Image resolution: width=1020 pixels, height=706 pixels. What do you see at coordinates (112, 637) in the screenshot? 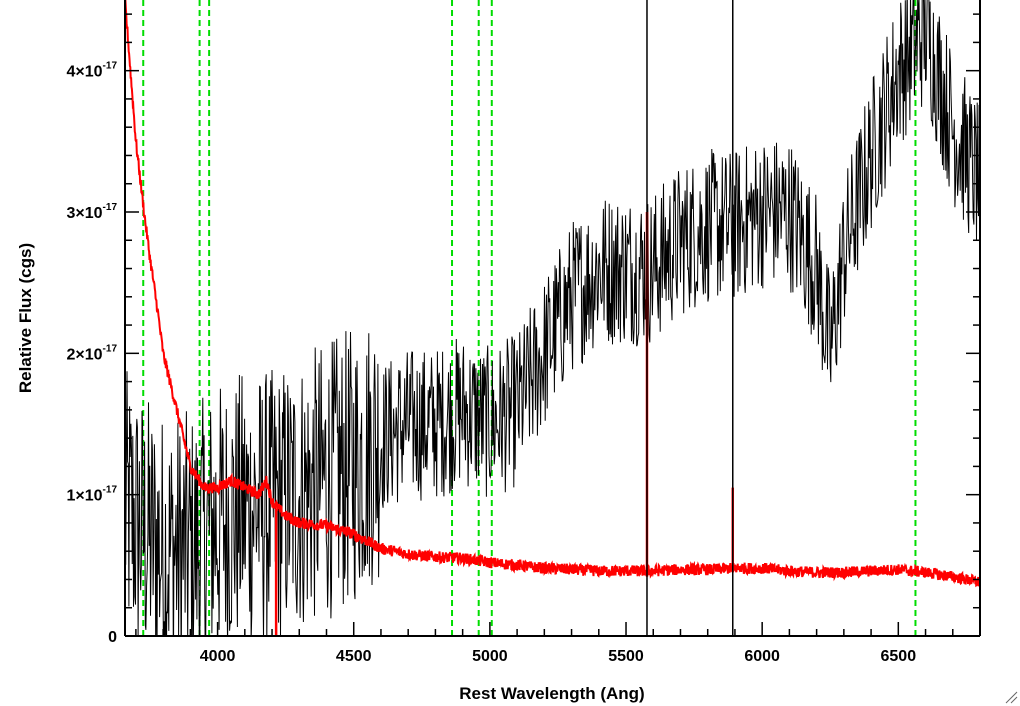
I see `y-tick-label: 0` at bounding box center [112, 637].